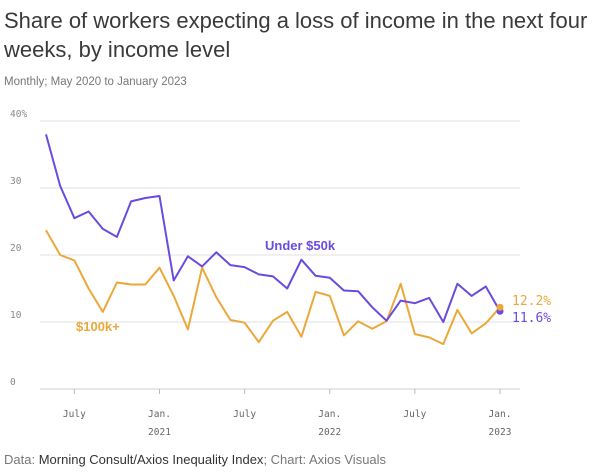  Describe the element at coordinates (16, 315) in the screenshot. I see `y-tick-label: 10` at that location.